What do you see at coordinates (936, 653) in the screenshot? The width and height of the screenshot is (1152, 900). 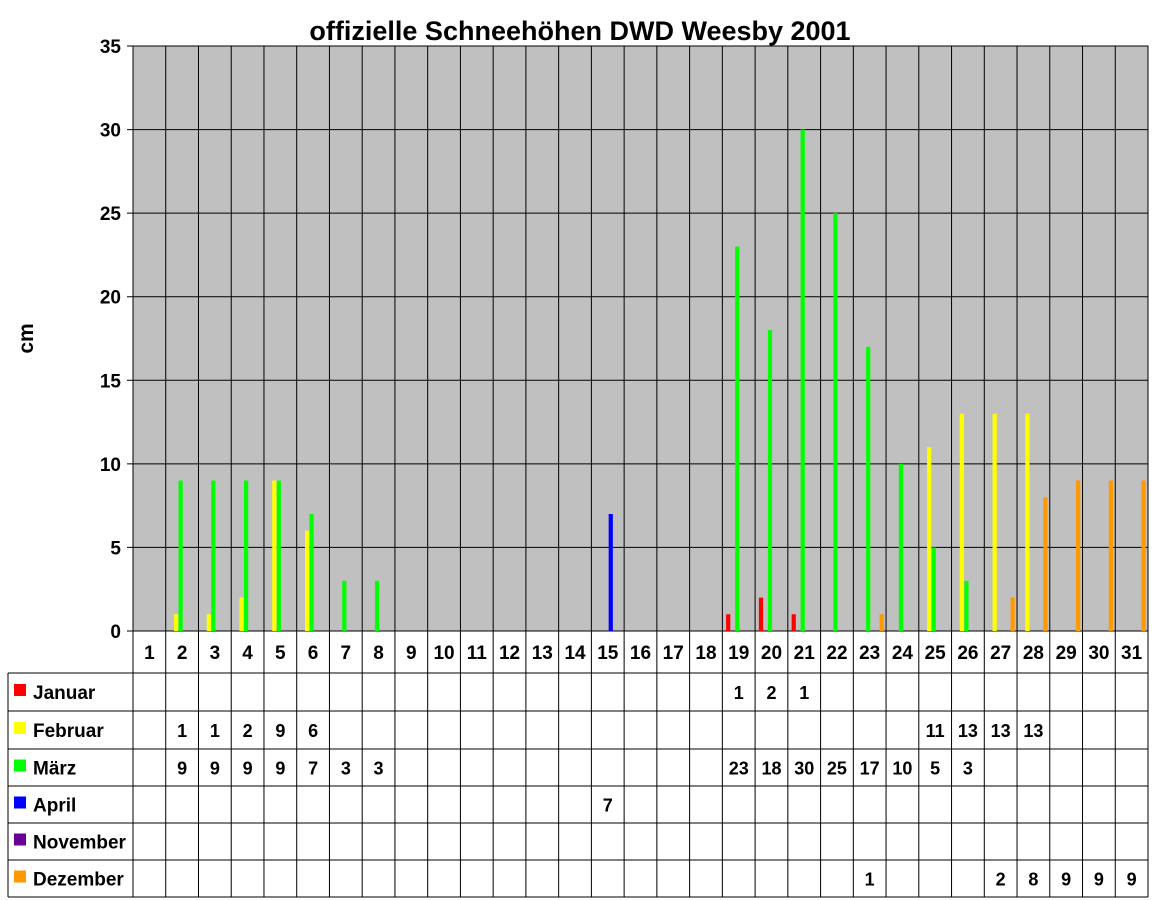 I see `x-tick-label: 25` at bounding box center [936, 653].